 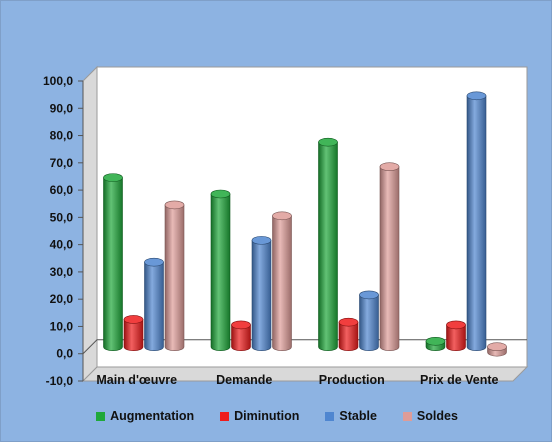 What do you see at coordinates (62, 299) in the screenshot?
I see `y-tick-label: 20,0` at bounding box center [62, 299].